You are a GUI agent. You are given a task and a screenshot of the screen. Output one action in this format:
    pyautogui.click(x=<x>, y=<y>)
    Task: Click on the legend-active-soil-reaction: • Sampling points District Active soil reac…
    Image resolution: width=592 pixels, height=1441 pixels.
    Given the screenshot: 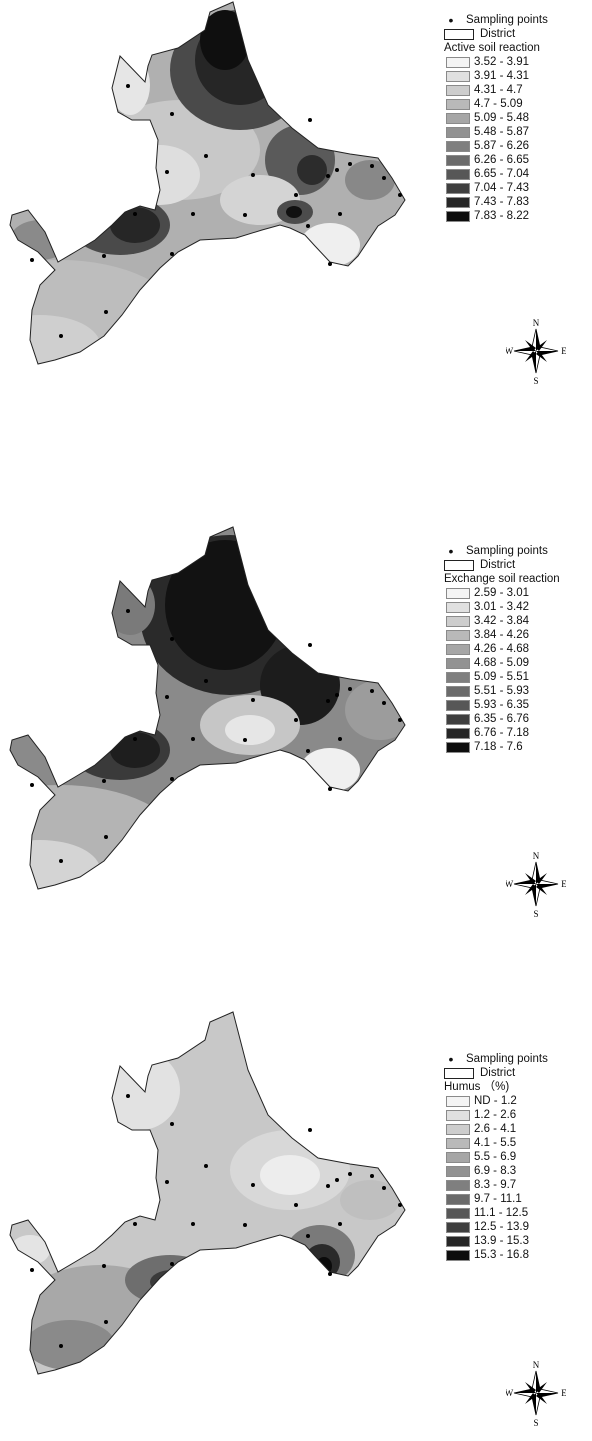 What is the action you would take?
    pyautogui.click(x=496, y=118)
    